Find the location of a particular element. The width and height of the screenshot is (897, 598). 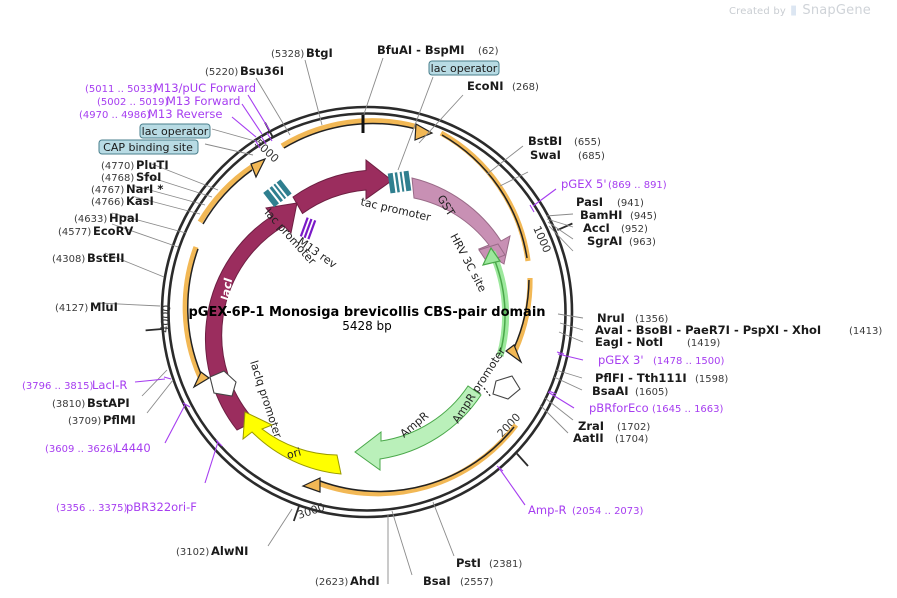

label-lac-operator-left: lac operator is located at coordinates (175, 131).